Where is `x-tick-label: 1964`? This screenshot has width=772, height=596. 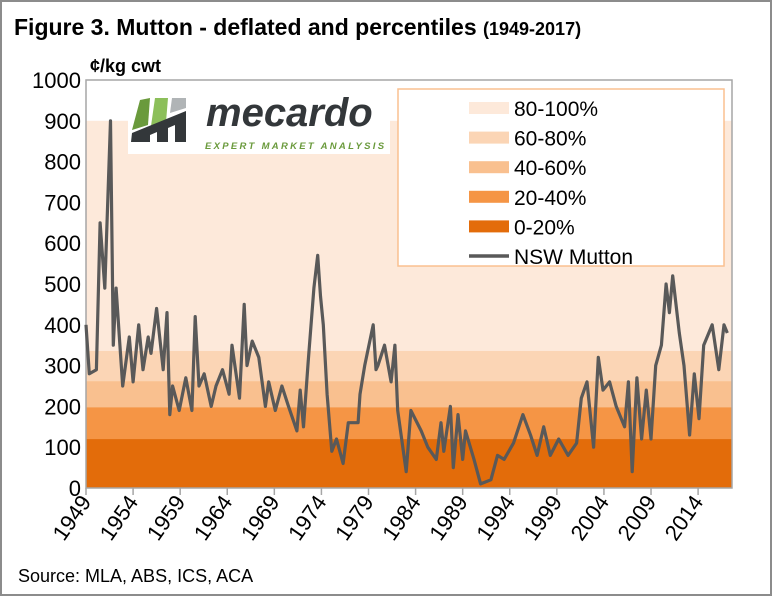
x-tick-label: 1964 is located at coordinates (213, 518).